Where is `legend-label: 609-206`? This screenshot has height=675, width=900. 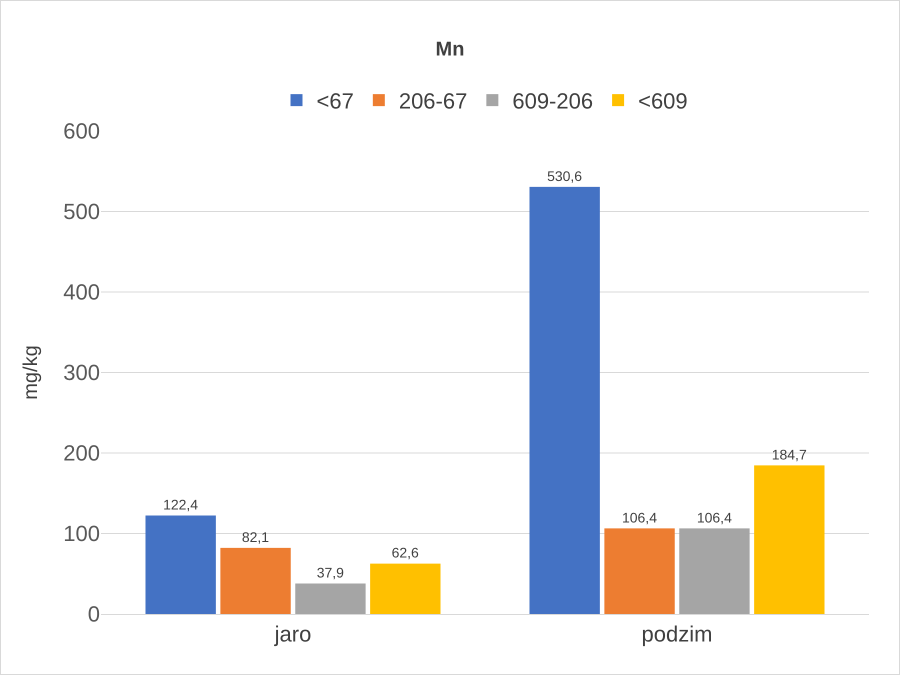
legend-label: 609-206 is located at coordinates (553, 101).